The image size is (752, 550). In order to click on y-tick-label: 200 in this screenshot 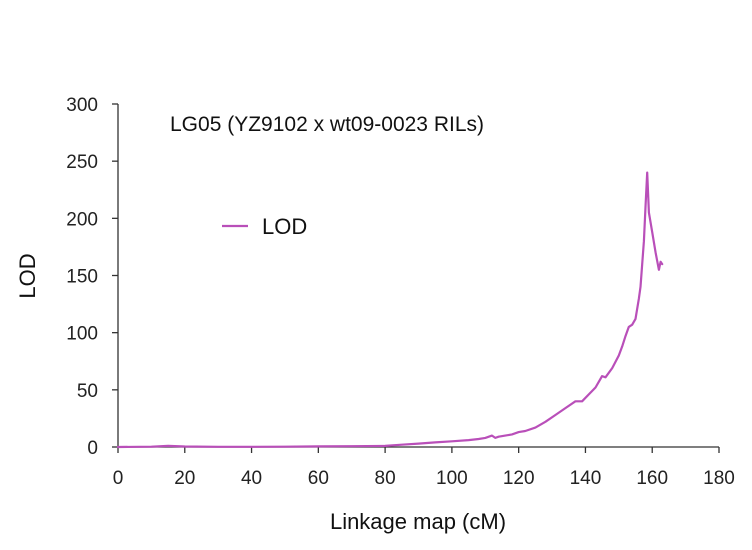, I will do `click(82, 219)`.